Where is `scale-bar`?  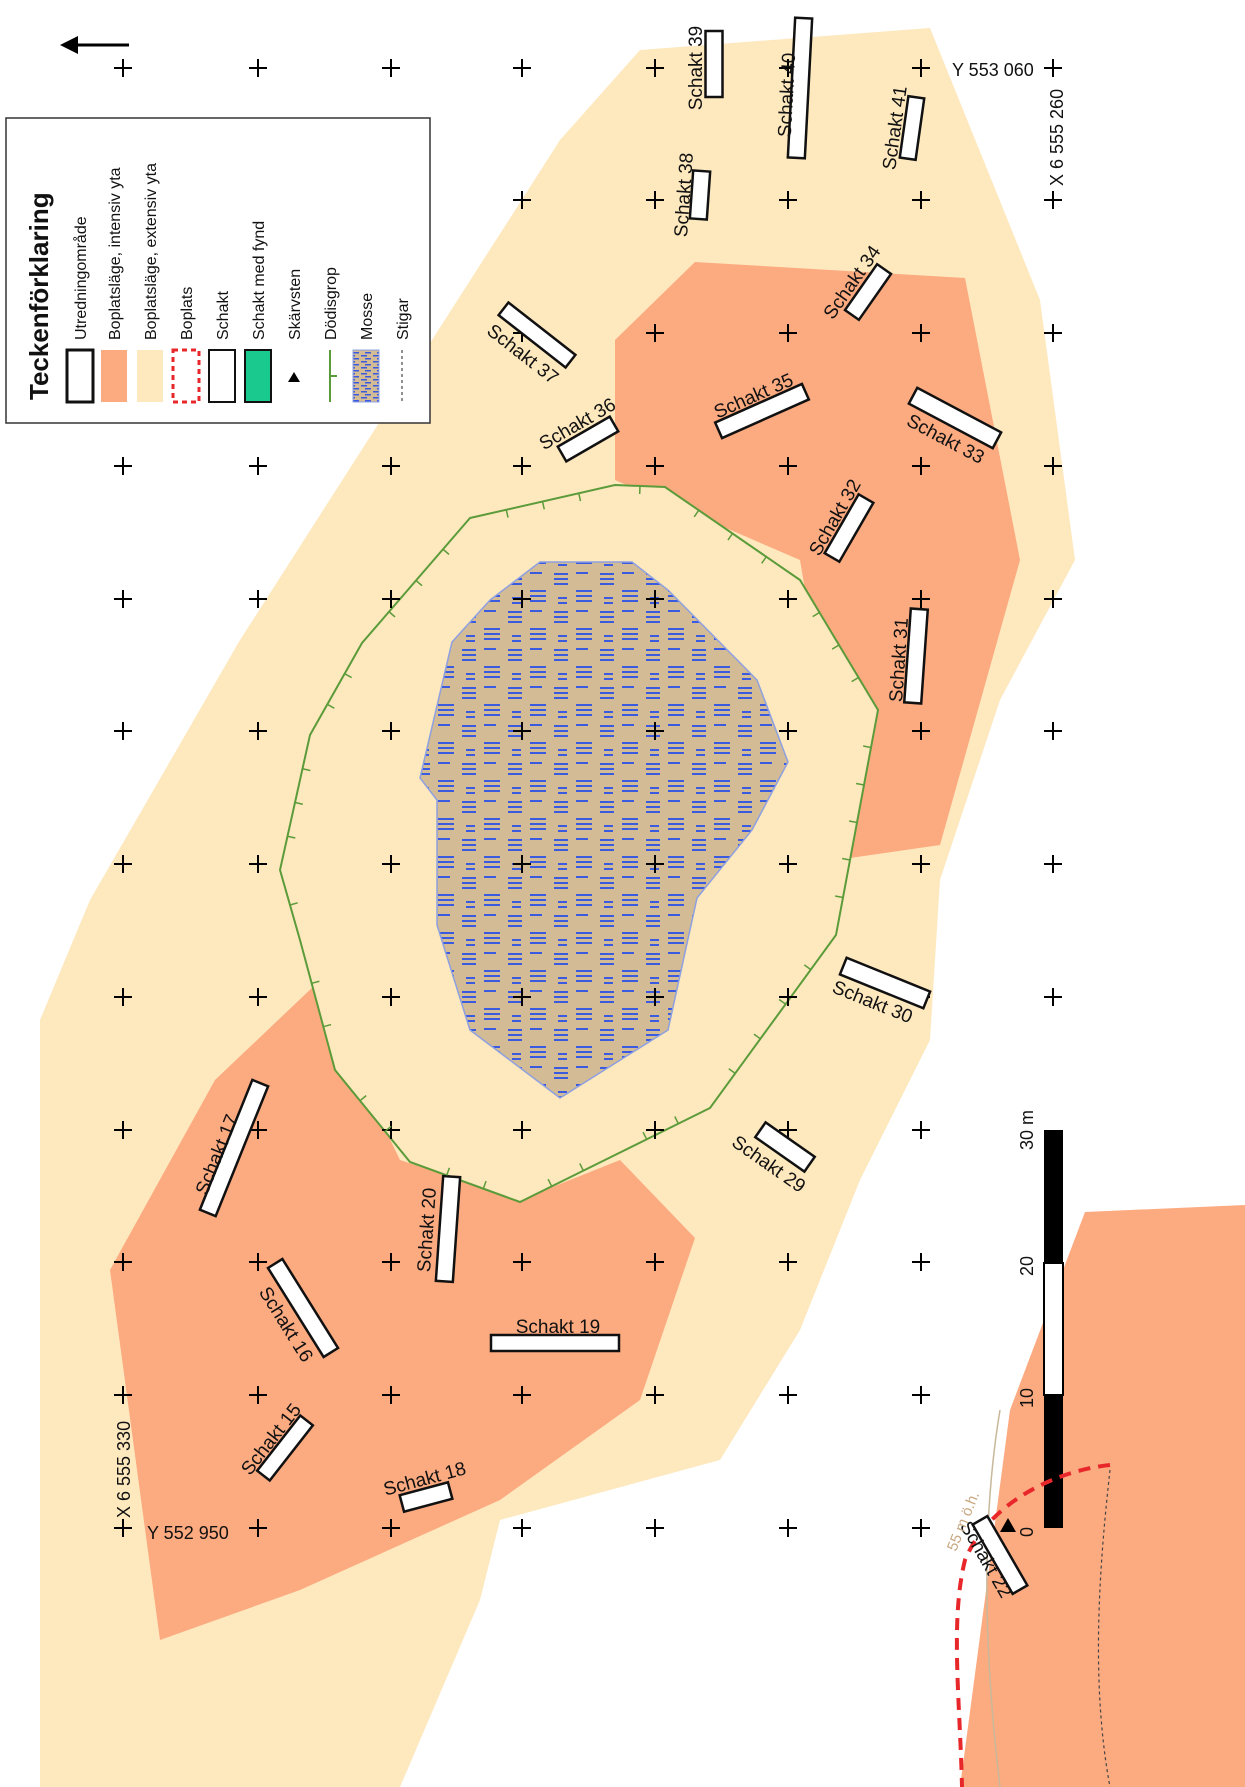
scale-bar is located at coordinates (1053, 1329).